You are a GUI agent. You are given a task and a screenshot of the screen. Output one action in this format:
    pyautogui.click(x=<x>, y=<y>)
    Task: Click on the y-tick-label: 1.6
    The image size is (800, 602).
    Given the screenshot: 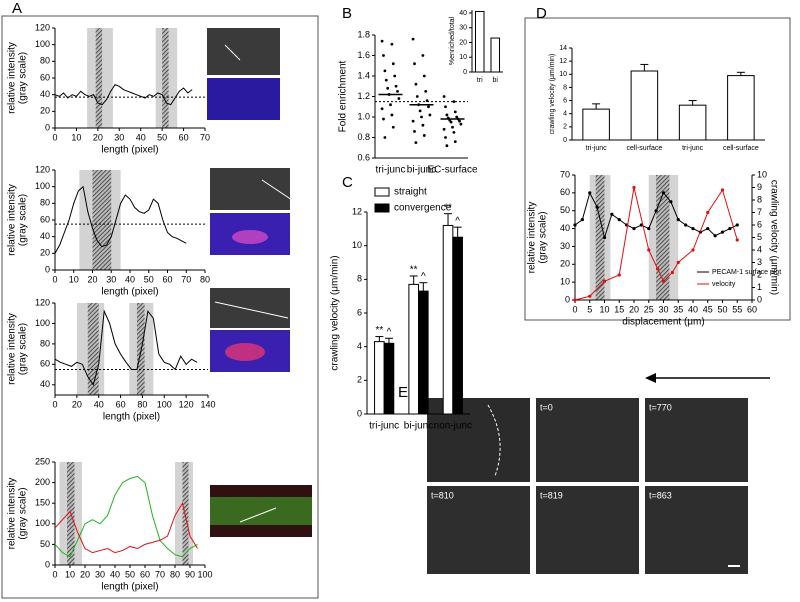 What is the action you would take?
    pyautogui.click(x=363, y=55)
    